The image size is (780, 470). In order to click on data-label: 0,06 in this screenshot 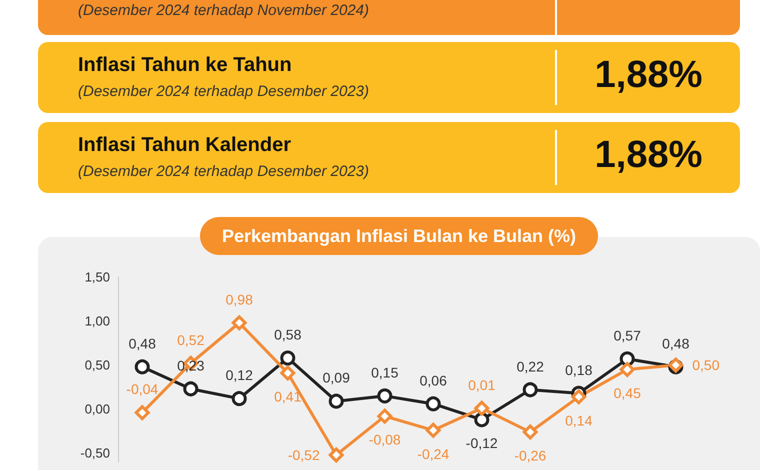, I will do `click(434, 380)`.